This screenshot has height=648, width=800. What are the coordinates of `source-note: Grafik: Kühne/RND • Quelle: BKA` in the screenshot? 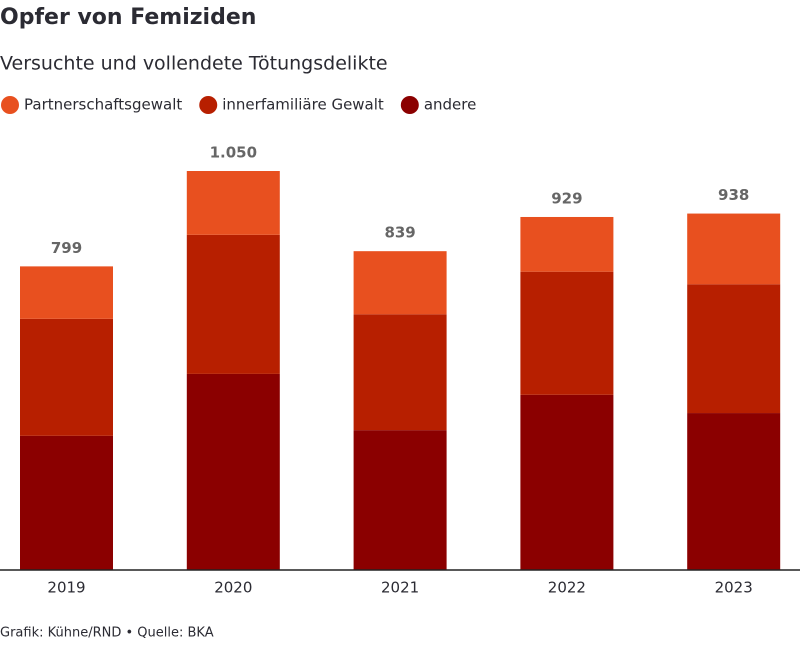 It's located at (107, 633).